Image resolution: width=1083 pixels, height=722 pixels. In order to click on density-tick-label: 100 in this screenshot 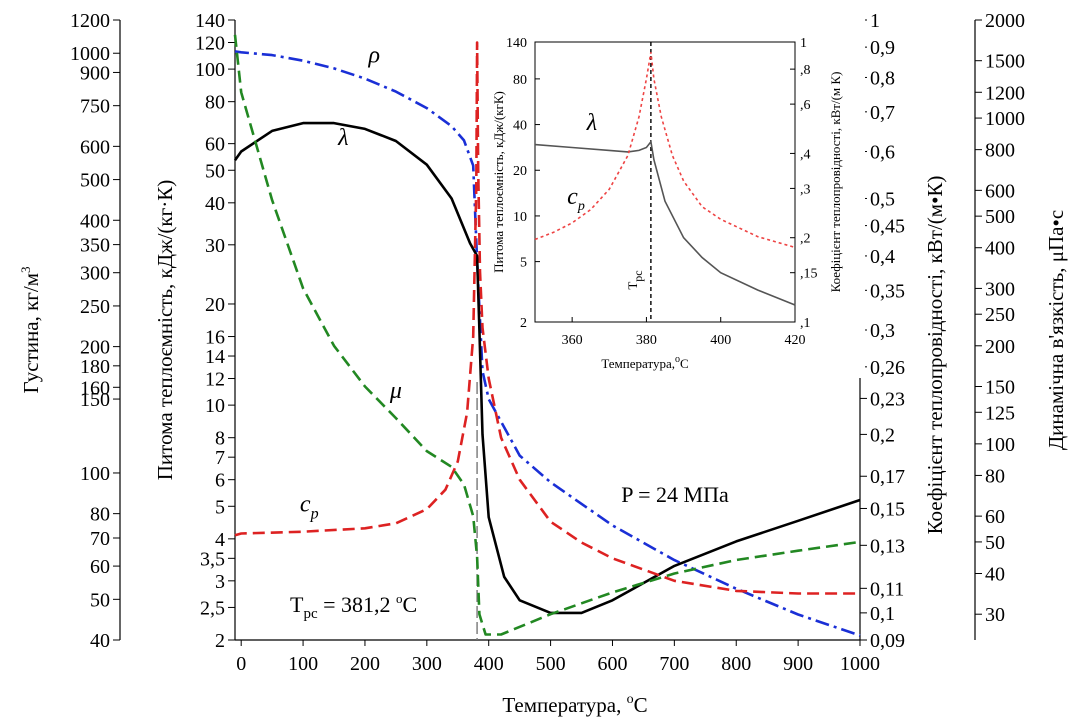, I will do `click(95, 474)`.